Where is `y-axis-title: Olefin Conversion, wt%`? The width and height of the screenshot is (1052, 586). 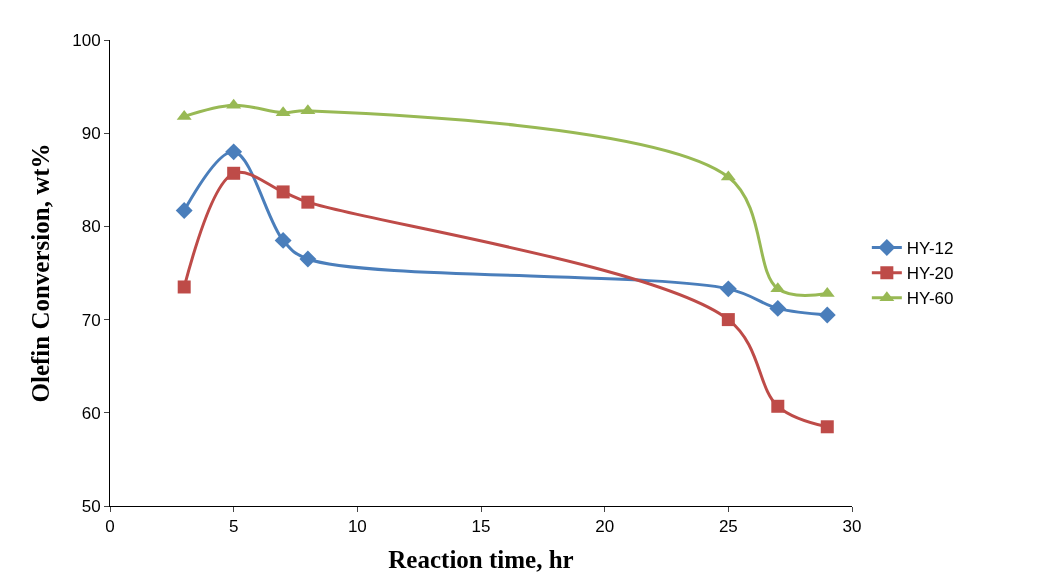
y-axis-title: Olefin Conversion, wt% is located at coordinates (40, 273).